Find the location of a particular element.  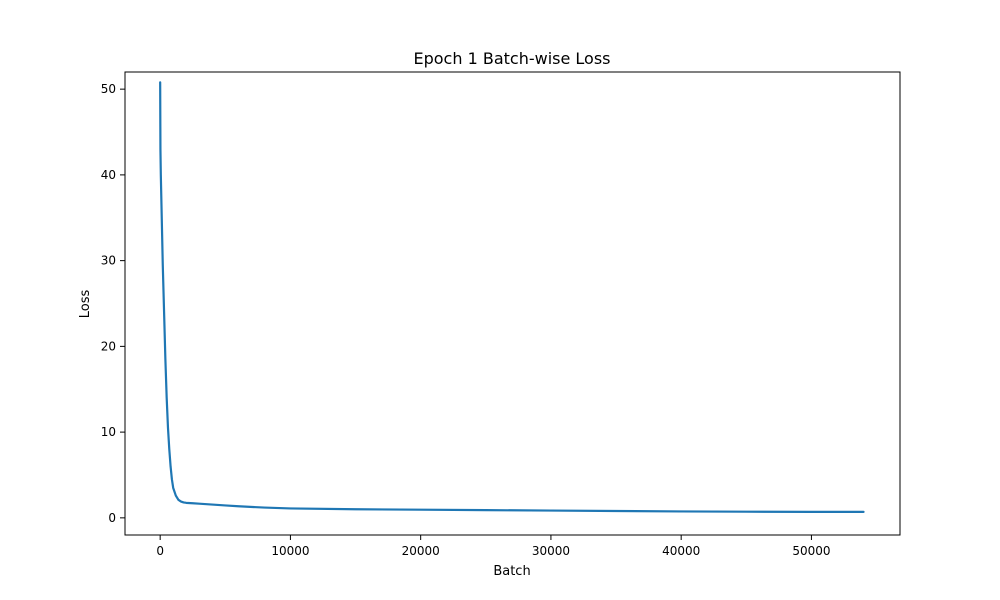

x-axis-tick-label: 50000 is located at coordinates (811, 551).